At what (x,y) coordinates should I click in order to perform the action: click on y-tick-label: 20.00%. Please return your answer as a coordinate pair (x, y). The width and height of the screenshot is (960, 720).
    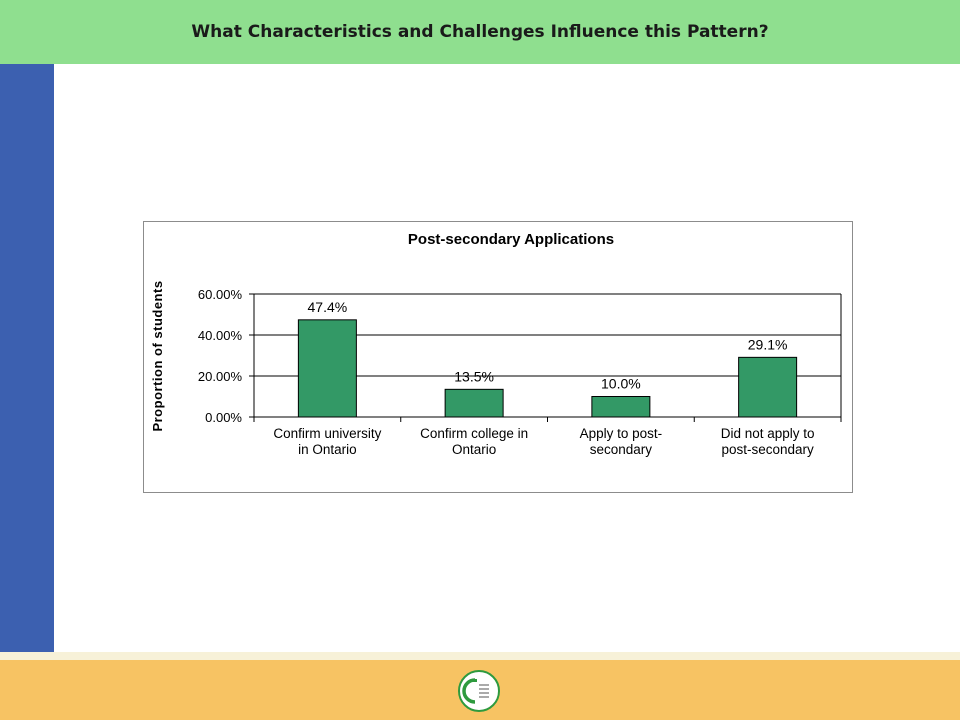
    Looking at the image, I should click on (220, 376).